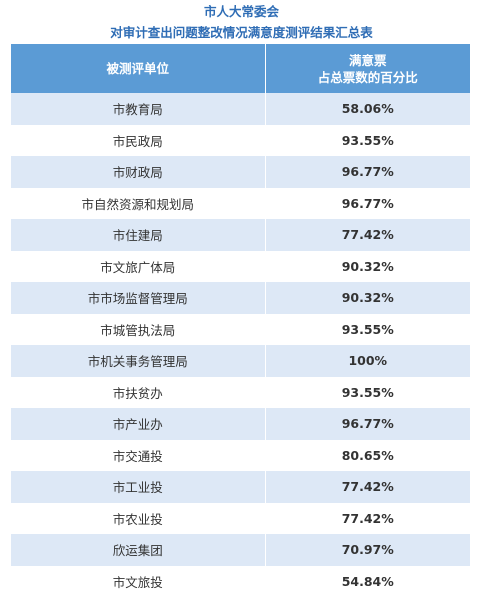 The height and width of the screenshot is (597, 483). What do you see at coordinates (241, 33) in the screenshot?
I see `page-title-table-name: 对审计查出问题整改情况满意度测评结果汇总表` at bounding box center [241, 33].